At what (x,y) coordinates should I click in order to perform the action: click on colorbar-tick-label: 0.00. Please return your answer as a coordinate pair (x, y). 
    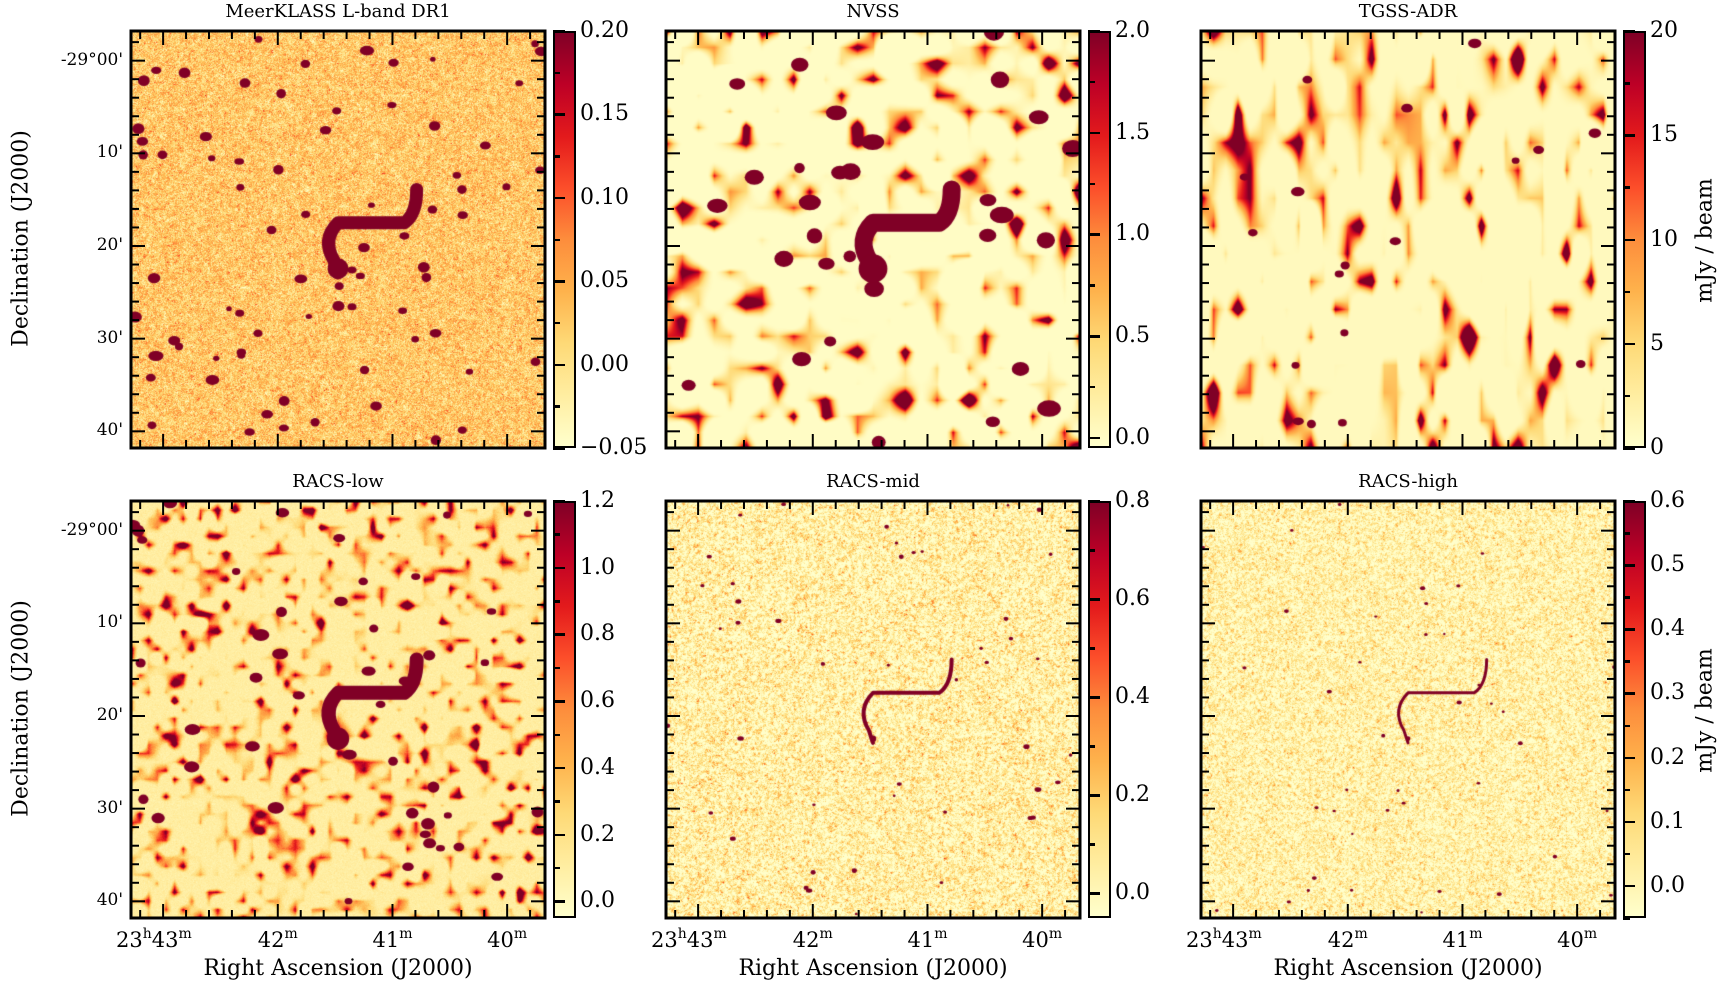
    Looking at the image, I should click on (604, 364).